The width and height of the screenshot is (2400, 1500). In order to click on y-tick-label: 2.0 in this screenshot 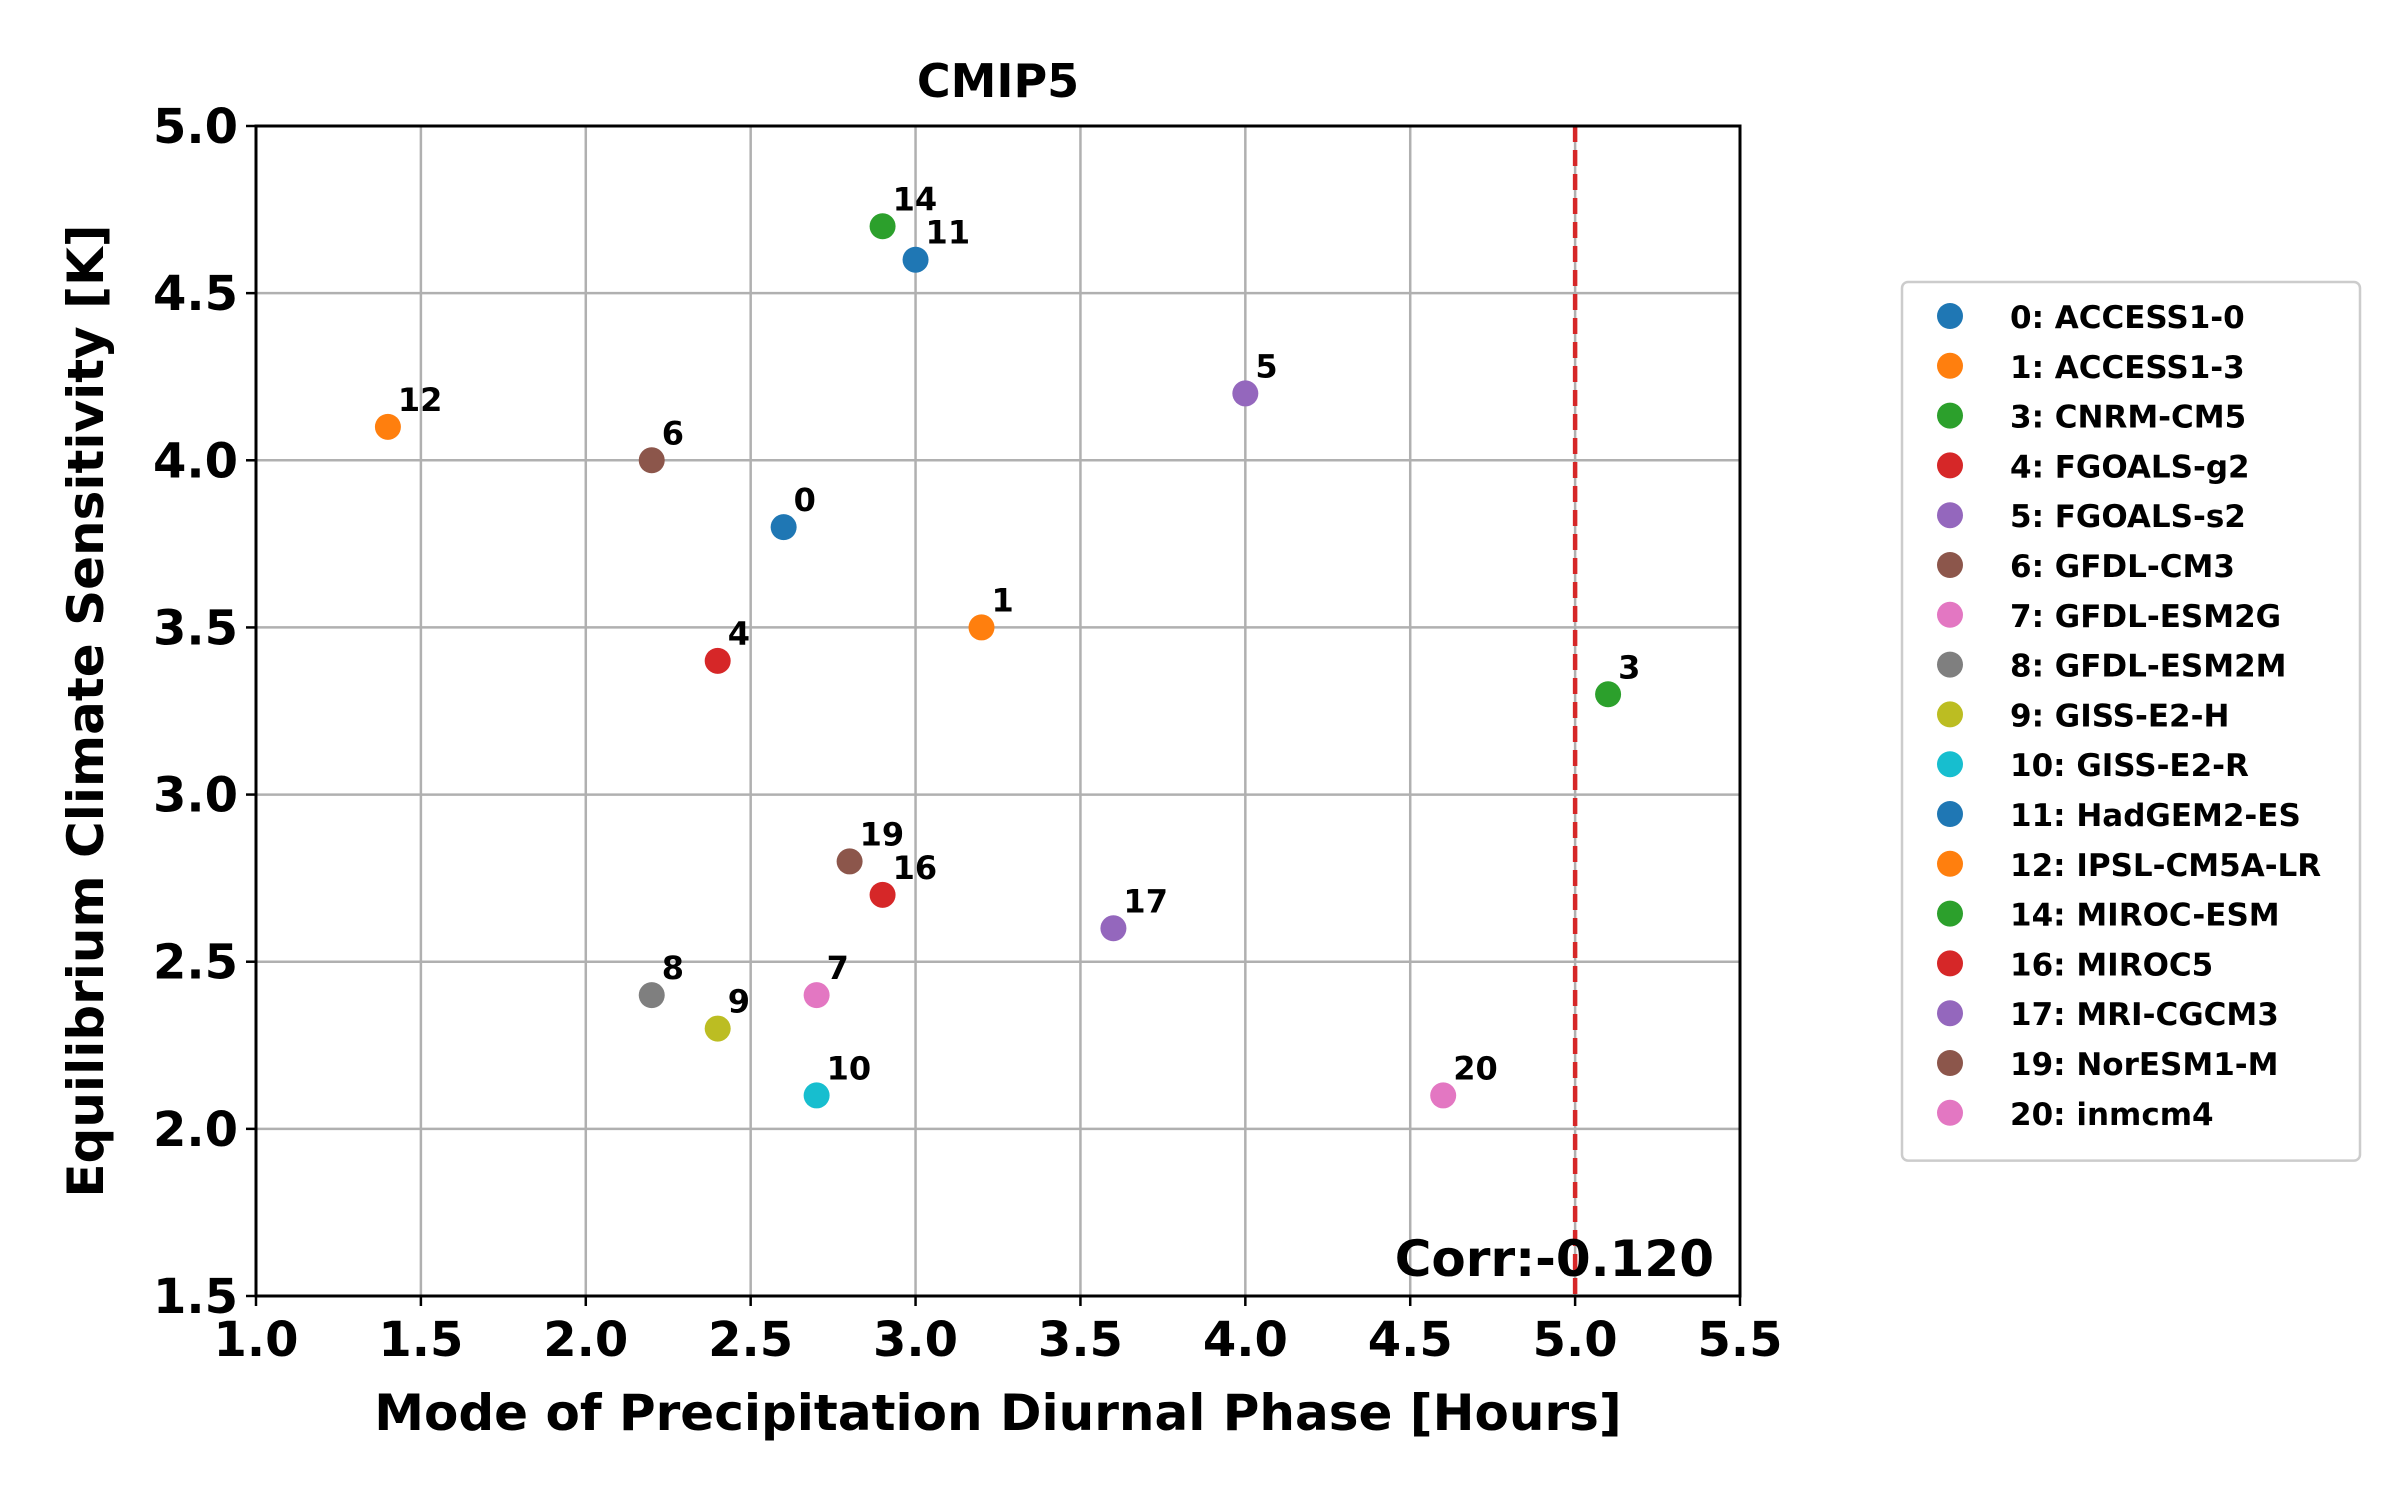, I will do `click(195, 1130)`.